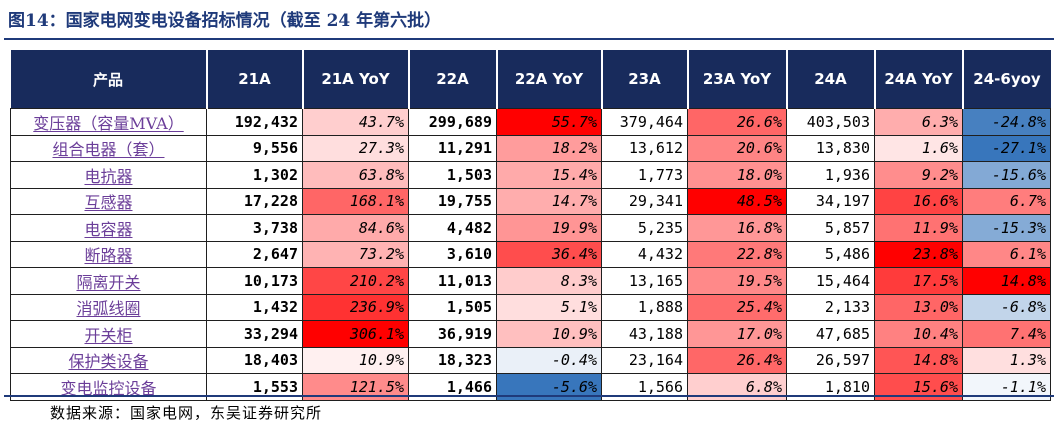 The width and height of the screenshot is (1061, 427). What do you see at coordinates (918, 148) in the screenshot?
I see `yoy-24a: 1.6%` at bounding box center [918, 148].